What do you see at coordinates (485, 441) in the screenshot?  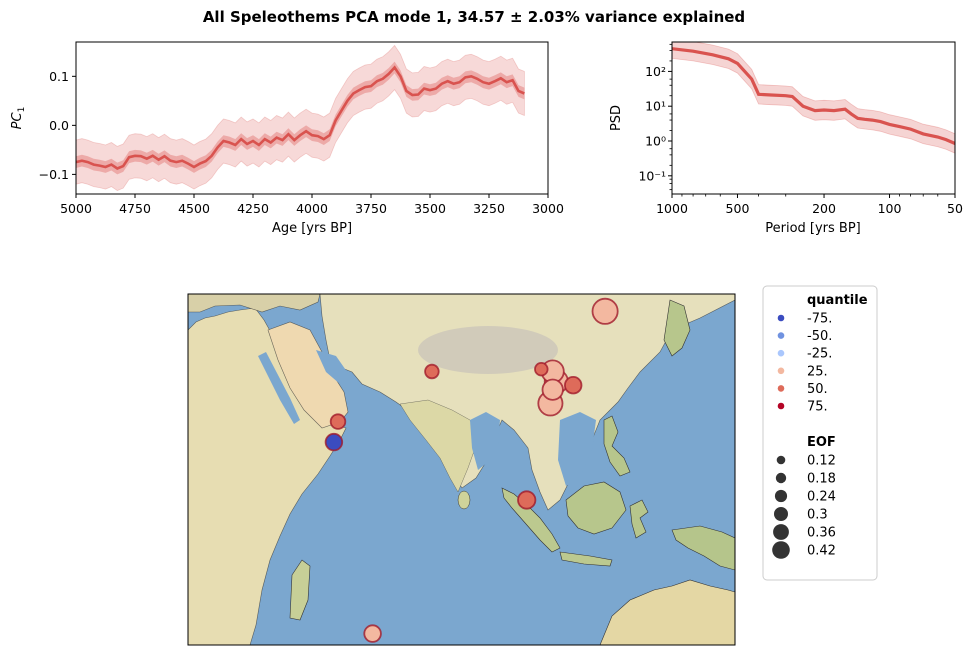 I see `bay-of-bengal` at bounding box center [485, 441].